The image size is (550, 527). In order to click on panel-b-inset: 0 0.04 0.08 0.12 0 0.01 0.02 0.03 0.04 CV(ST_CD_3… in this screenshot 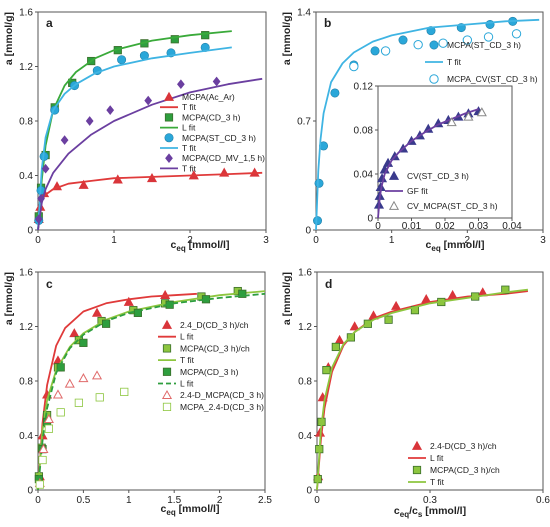, I will do `click(438, 157)`.